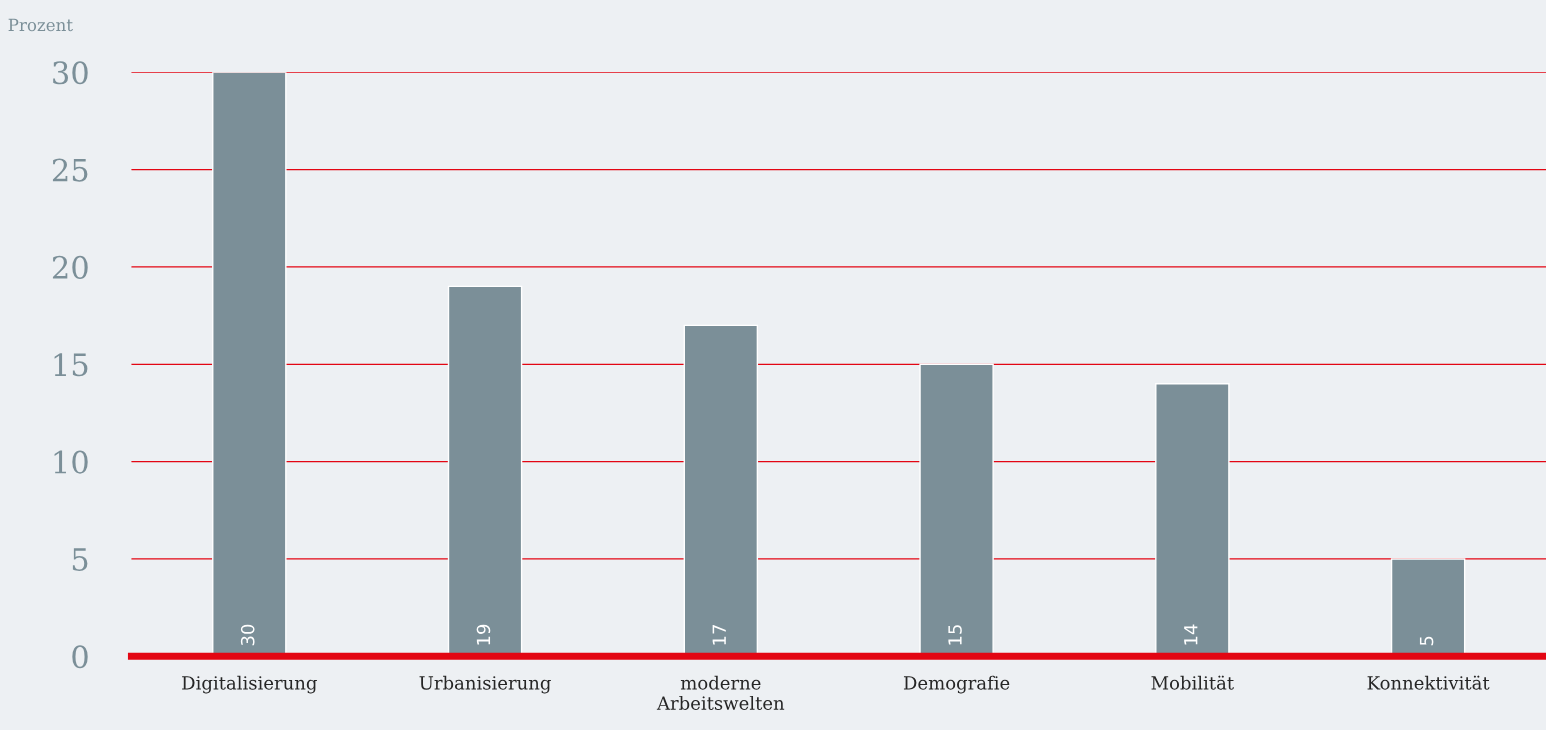  I want to click on x-tick-label: Digitalisierung, so click(249, 684).